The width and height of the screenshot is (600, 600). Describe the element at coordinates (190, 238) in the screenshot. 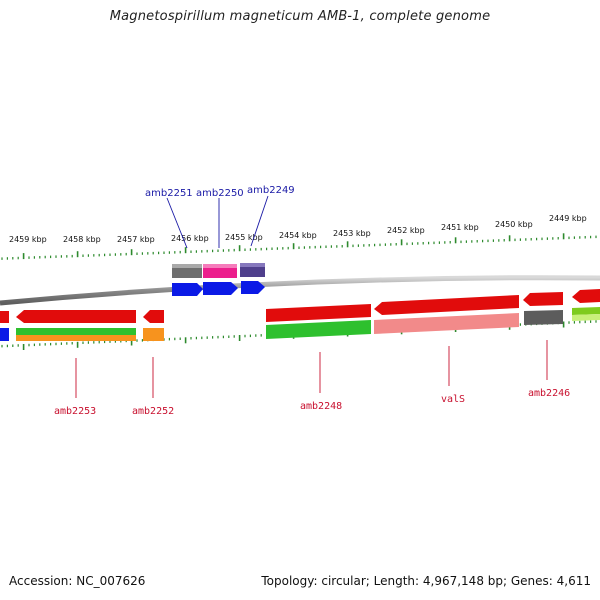

I see `tick-label-2456: 2456 kbp` at that location.